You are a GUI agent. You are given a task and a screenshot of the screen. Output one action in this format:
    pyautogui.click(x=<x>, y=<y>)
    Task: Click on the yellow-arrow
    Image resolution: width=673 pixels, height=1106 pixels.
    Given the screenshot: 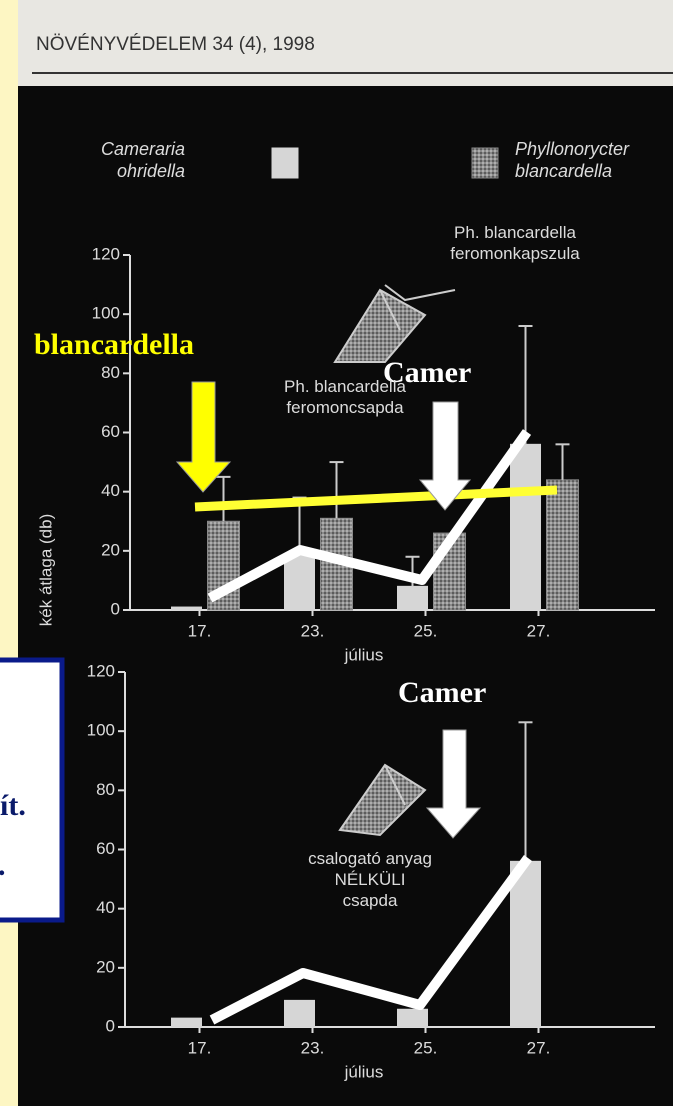 What is the action you would take?
    pyautogui.click(x=203, y=437)
    